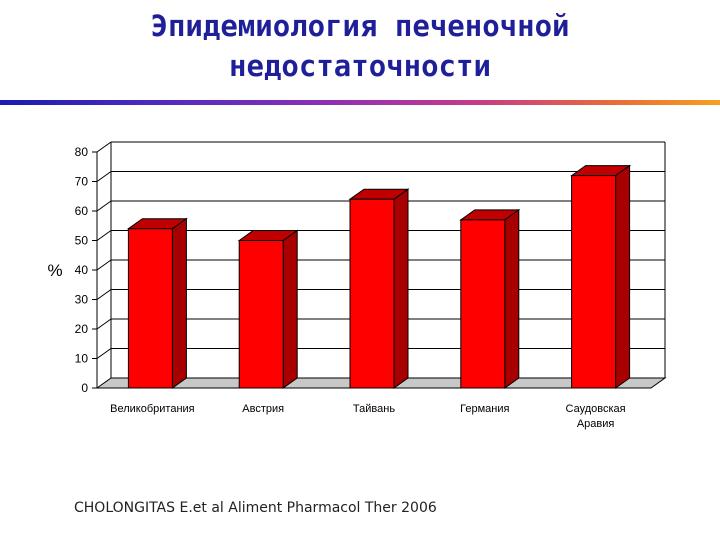 This screenshot has height=540, width=720. I want to click on y-tick-label: 50, so click(82, 241).